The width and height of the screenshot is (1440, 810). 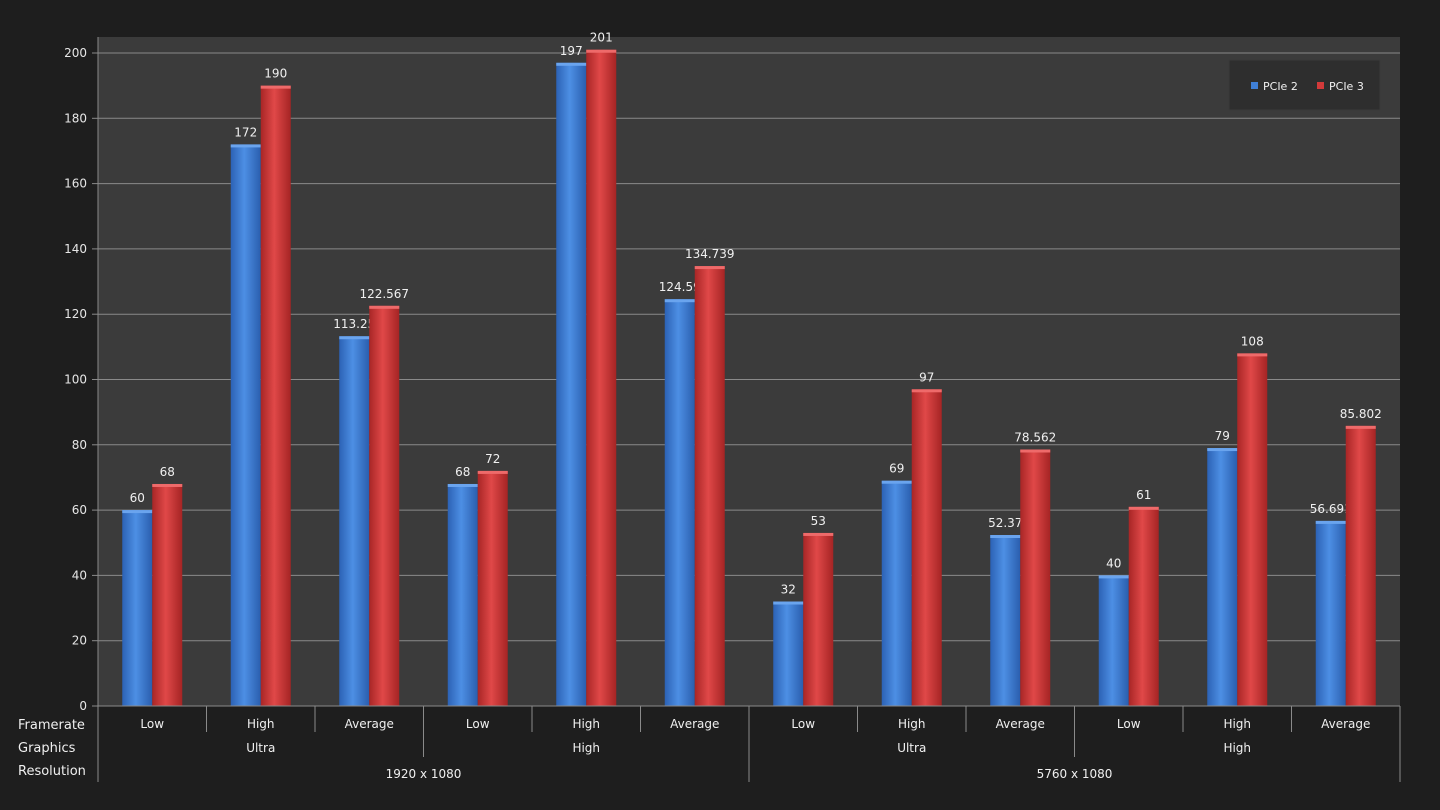 I want to click on data-label: 190, so click(x=275, y=74).